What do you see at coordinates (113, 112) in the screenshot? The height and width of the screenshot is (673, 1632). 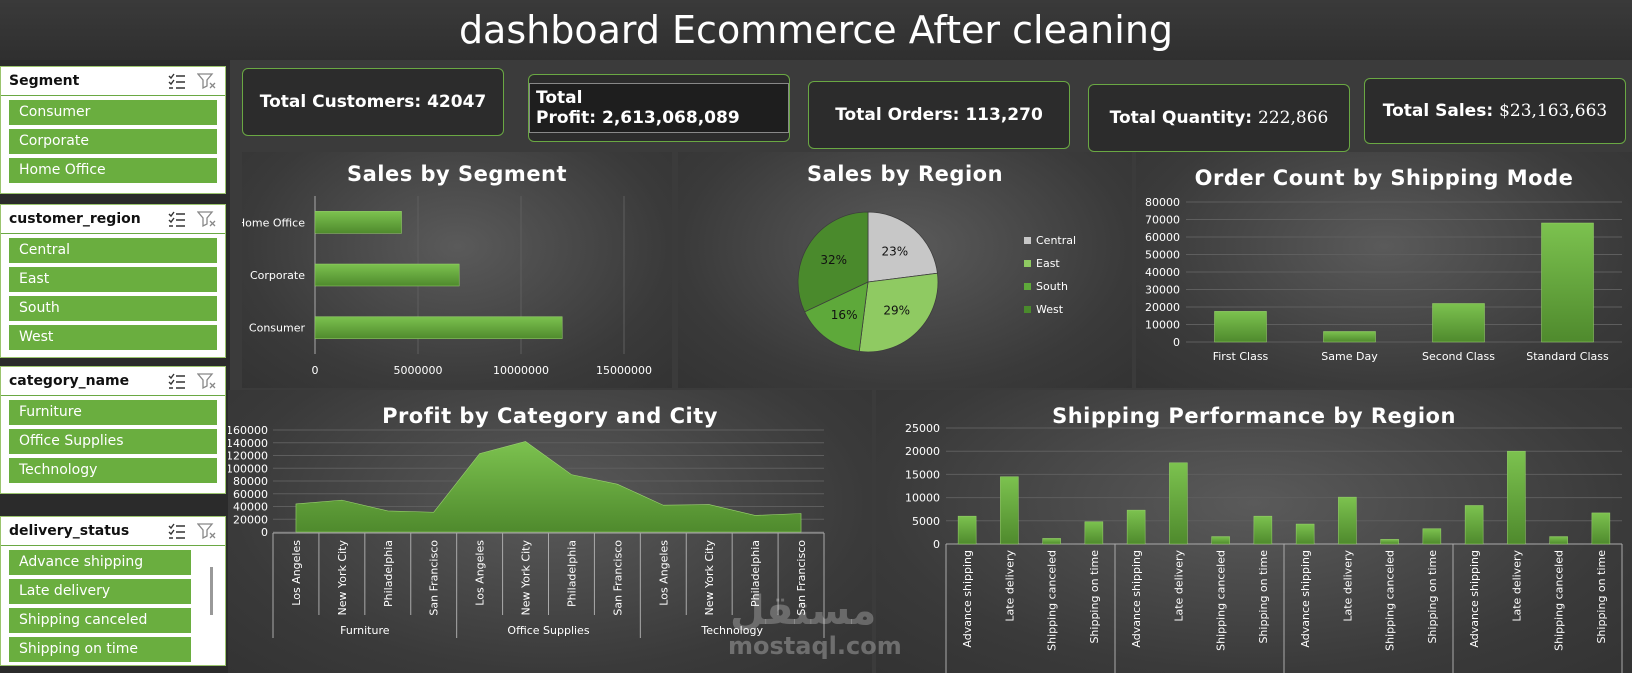 I see `slicer-item-consumer: Consumer` at bounding box center [113, 112].